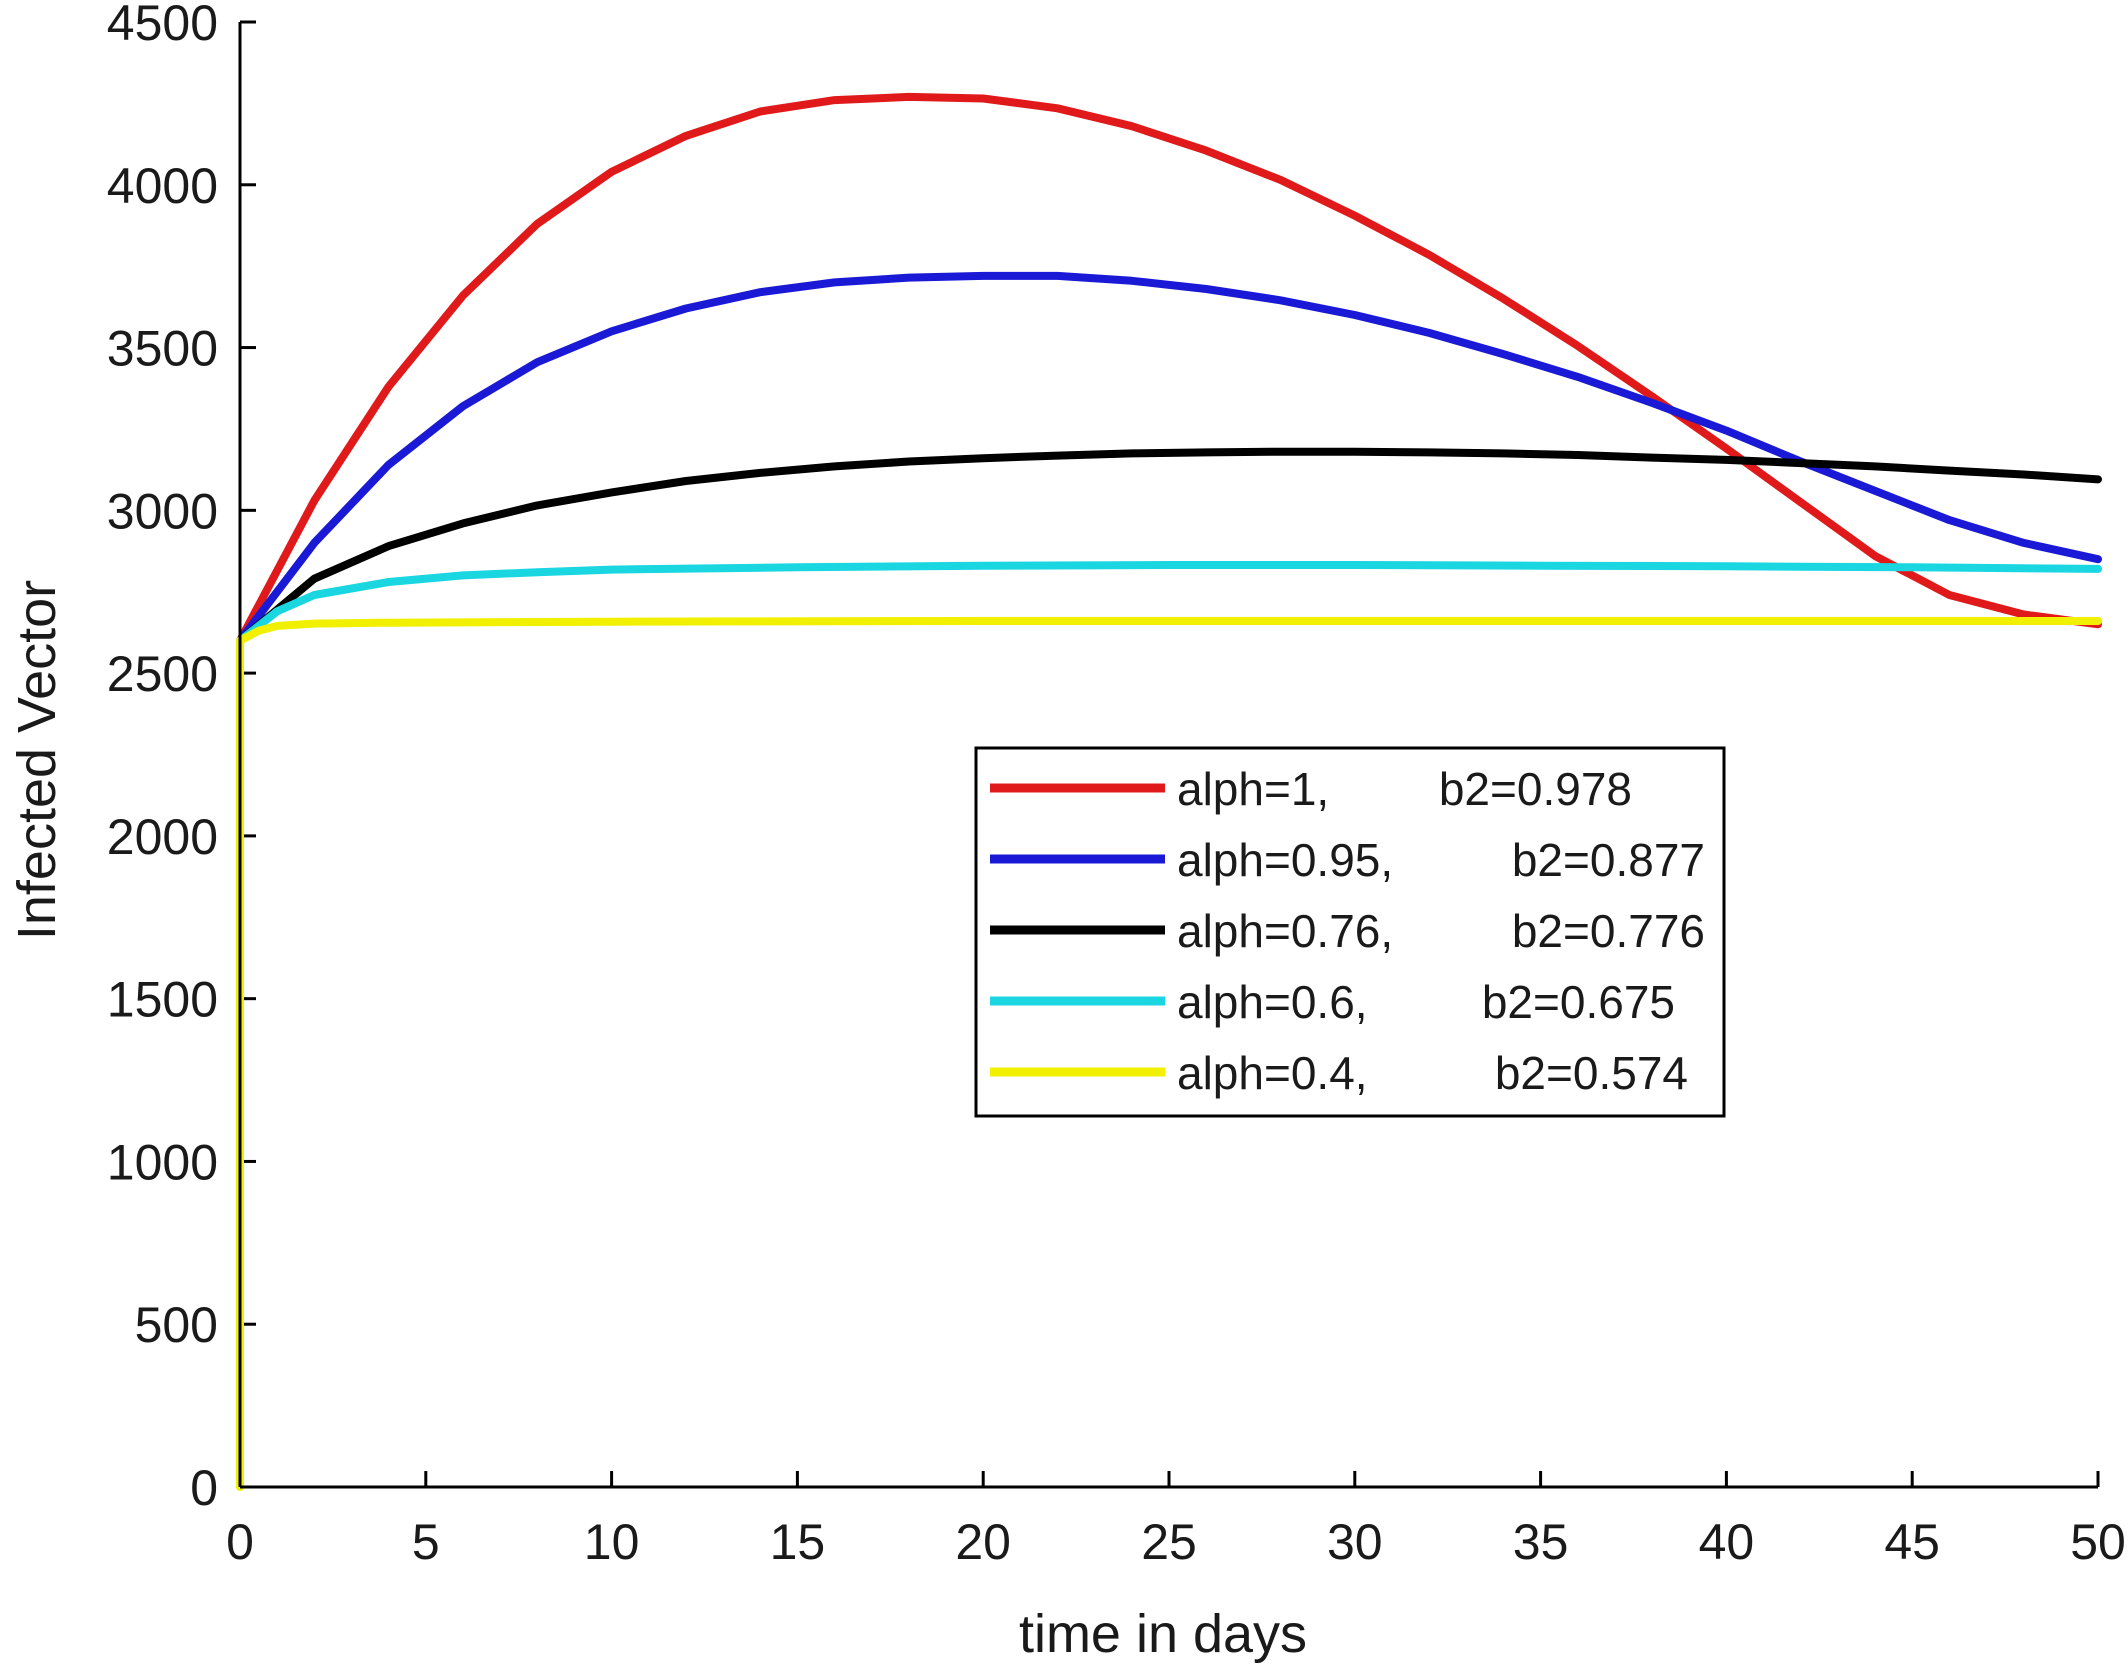  Describe the element at coordinates (162, 674) in the screenshot. I see `y-tick-label: 2500` at that location.